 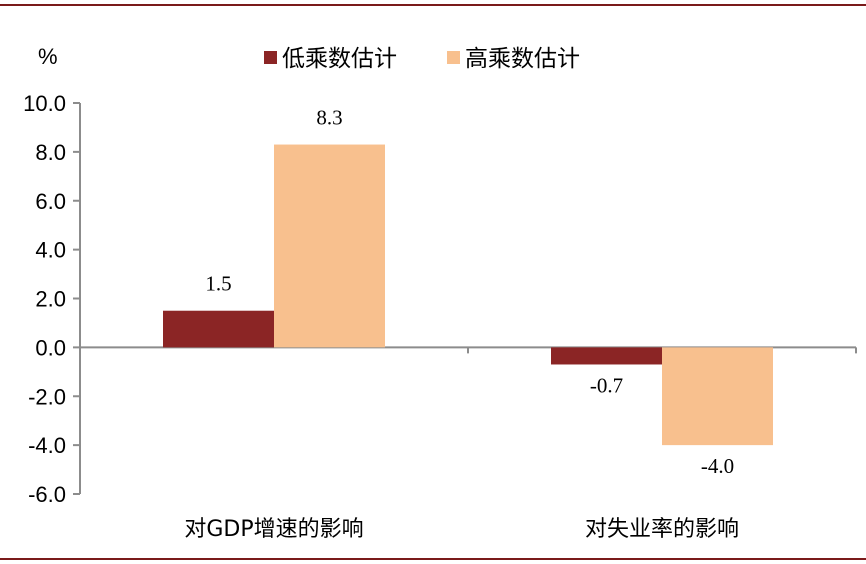 What do you see at coordinates (339, 59) in the screenshot?
I see `legend-label: 低乘数估计` at bounding box center [339, 59].